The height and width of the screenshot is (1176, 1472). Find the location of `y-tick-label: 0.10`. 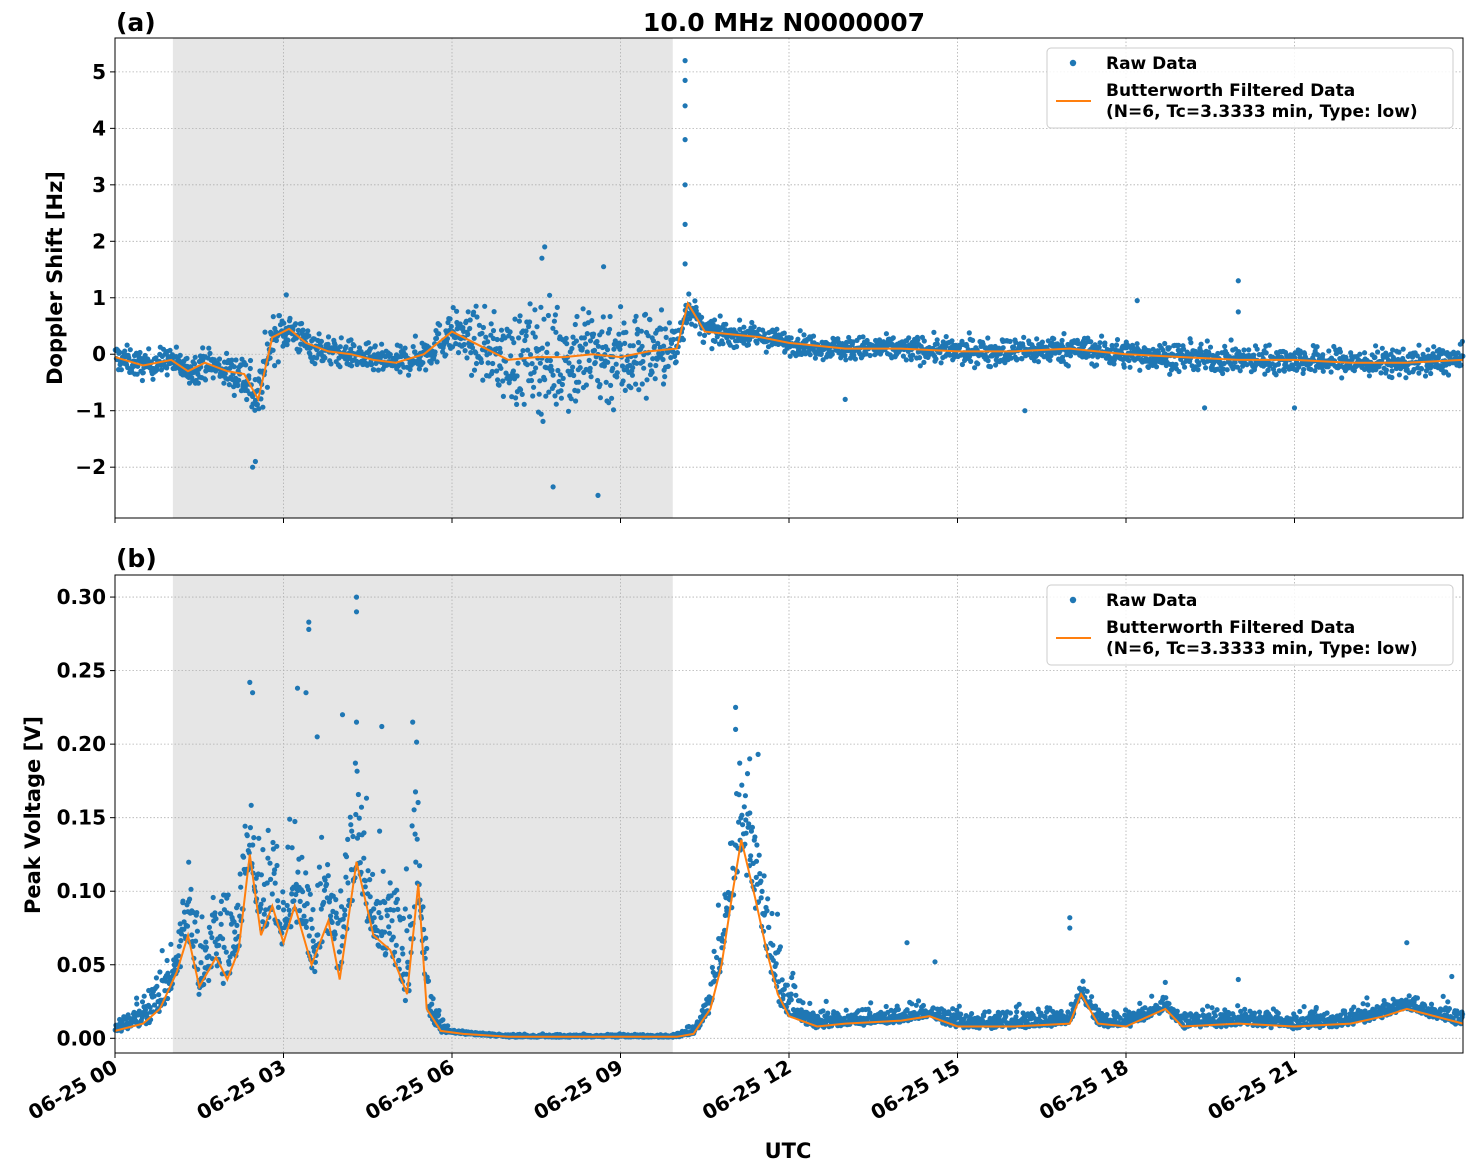

y-tick-label: 0.10 is located at coordinates (81, 891).